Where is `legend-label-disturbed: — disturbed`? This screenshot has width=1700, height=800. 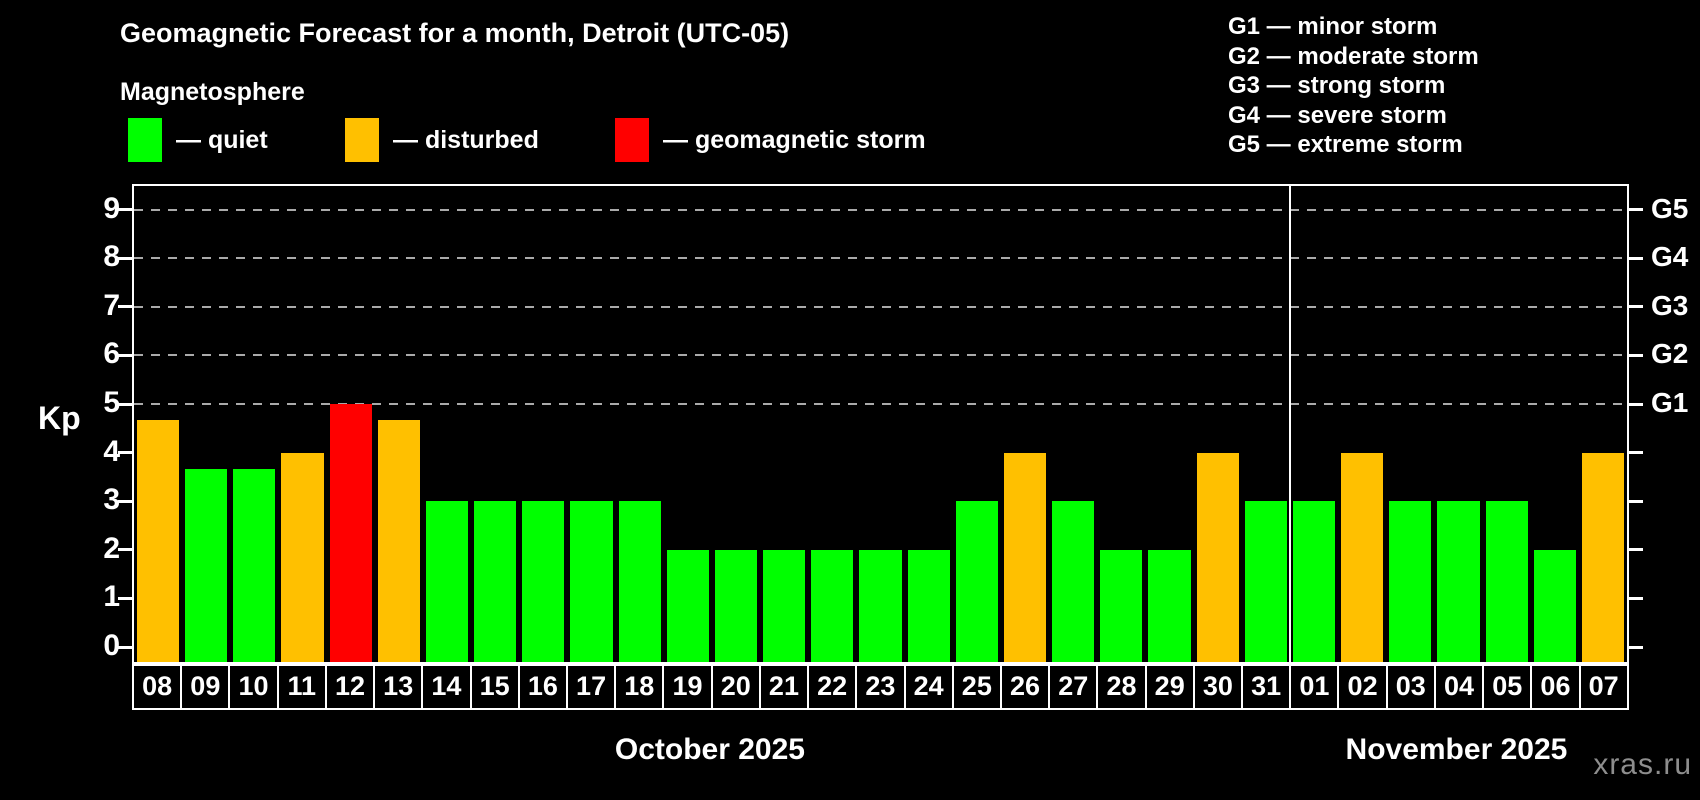
legend-label-disturbed: — disturbed is located at coordinates (466, 139).